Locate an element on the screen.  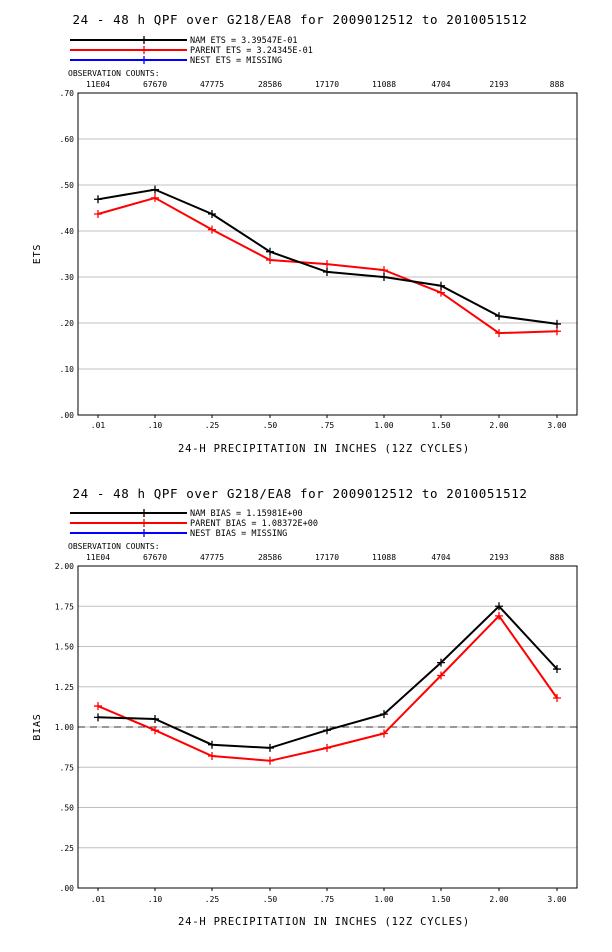
y-tick-label: .20 is located at coordinates (67, 323).